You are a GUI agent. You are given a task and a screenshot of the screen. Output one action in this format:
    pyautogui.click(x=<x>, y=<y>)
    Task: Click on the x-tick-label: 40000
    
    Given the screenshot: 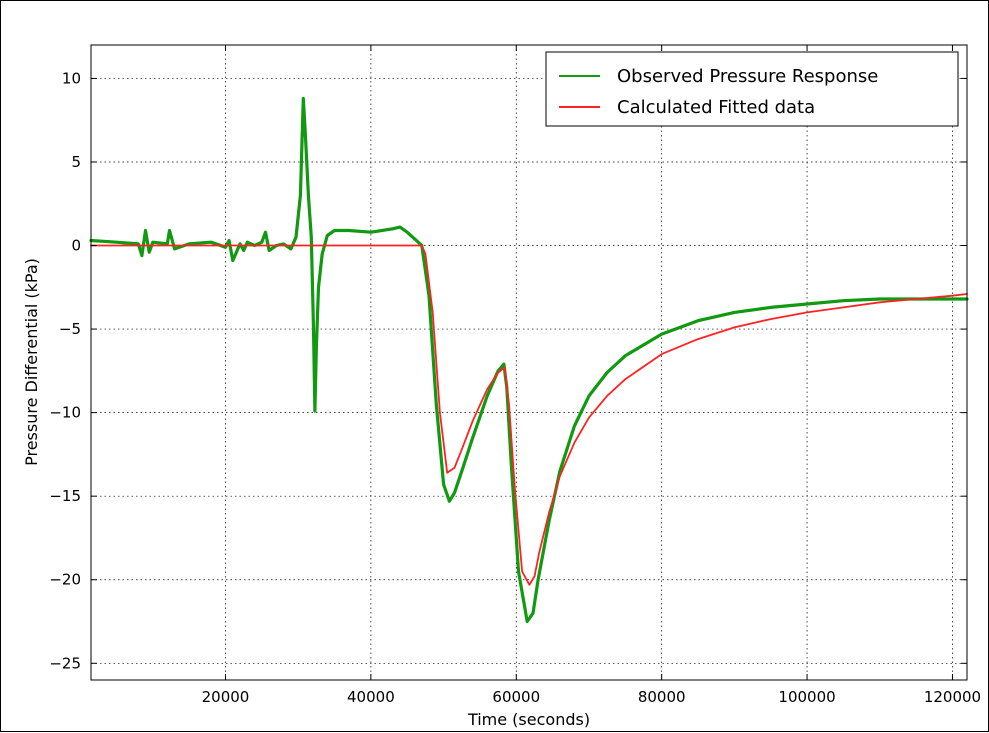 What is the action you would take?
    pyautogui.click(x=371, y=697)
    